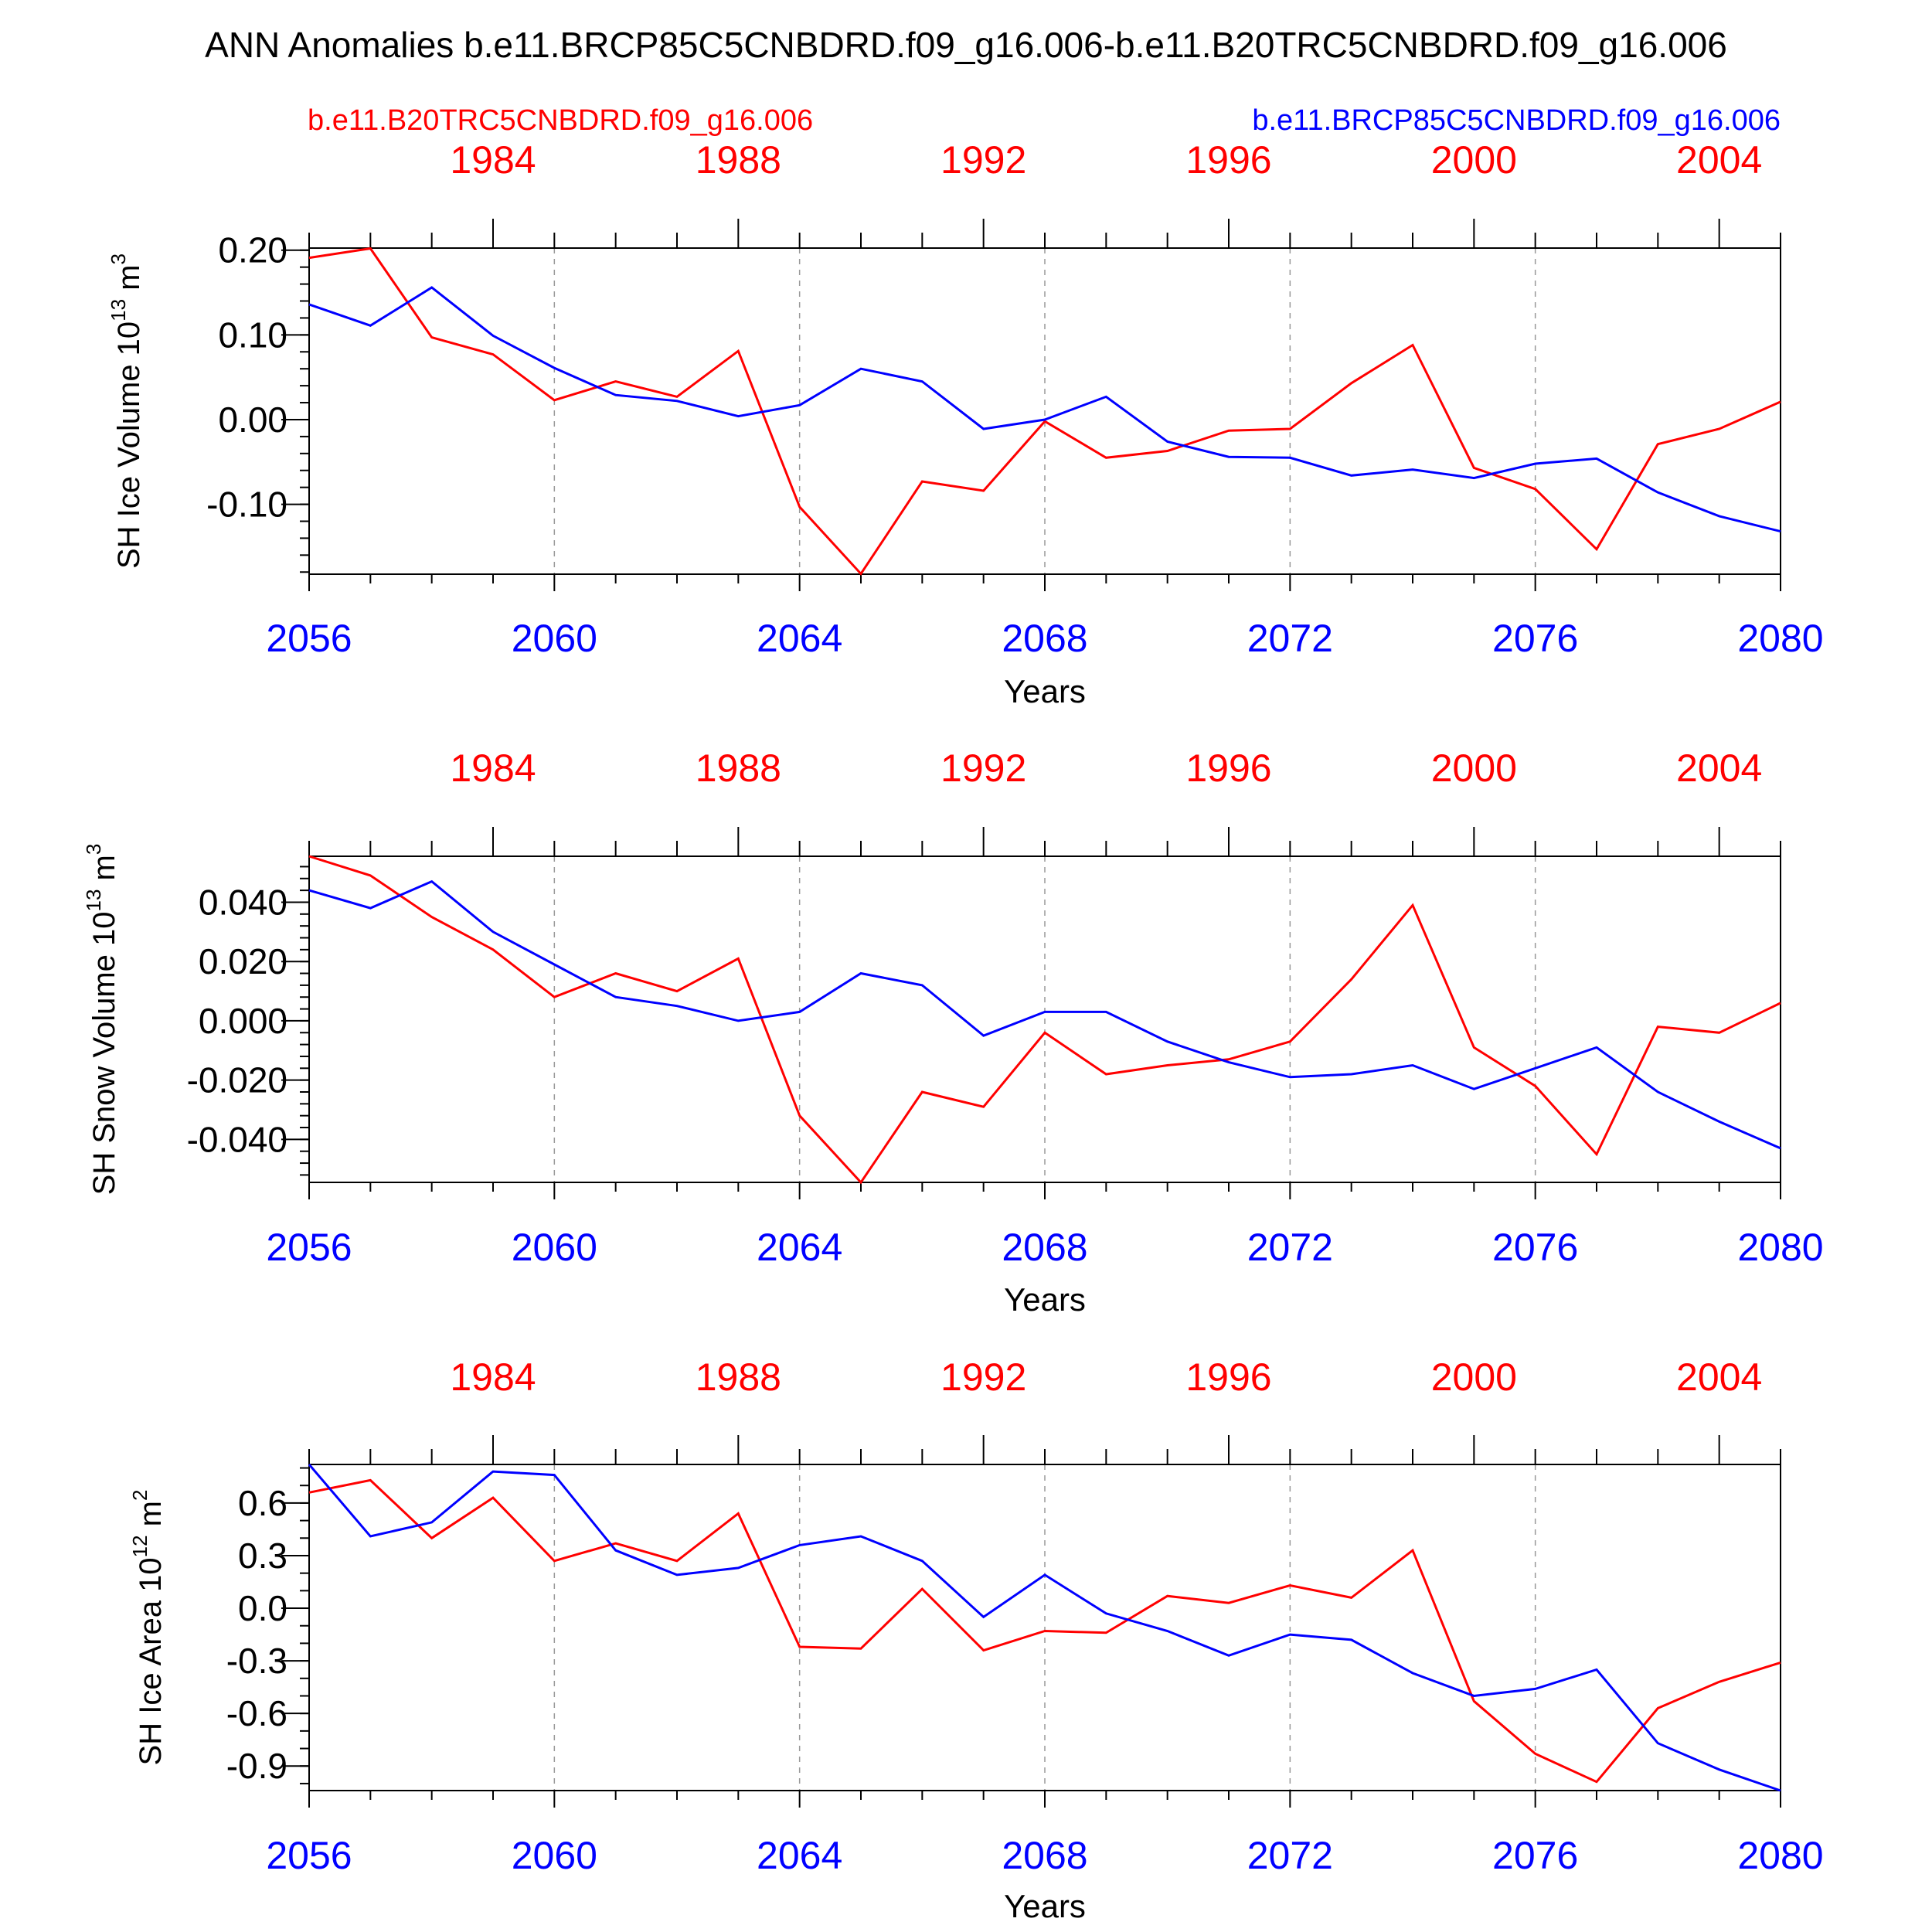  Describe the element at coordinates (253, 250) in the screenshot. I see `y-tick-label: 0.20` at that location.